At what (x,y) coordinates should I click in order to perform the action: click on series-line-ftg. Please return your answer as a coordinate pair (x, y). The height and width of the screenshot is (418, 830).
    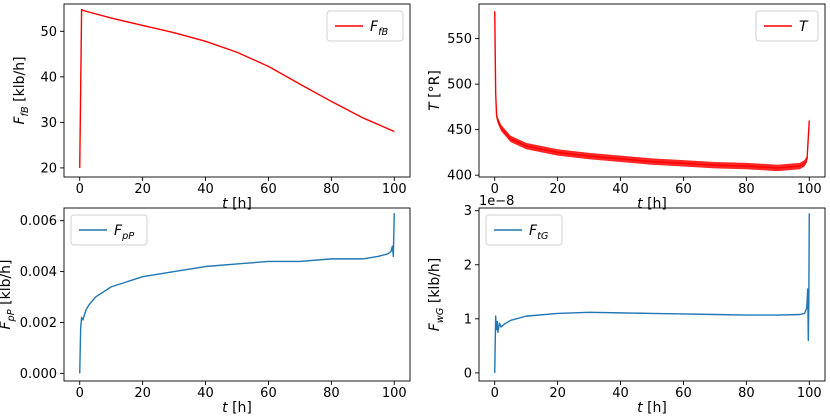
    Looking at the image, I should click on (652, 293).